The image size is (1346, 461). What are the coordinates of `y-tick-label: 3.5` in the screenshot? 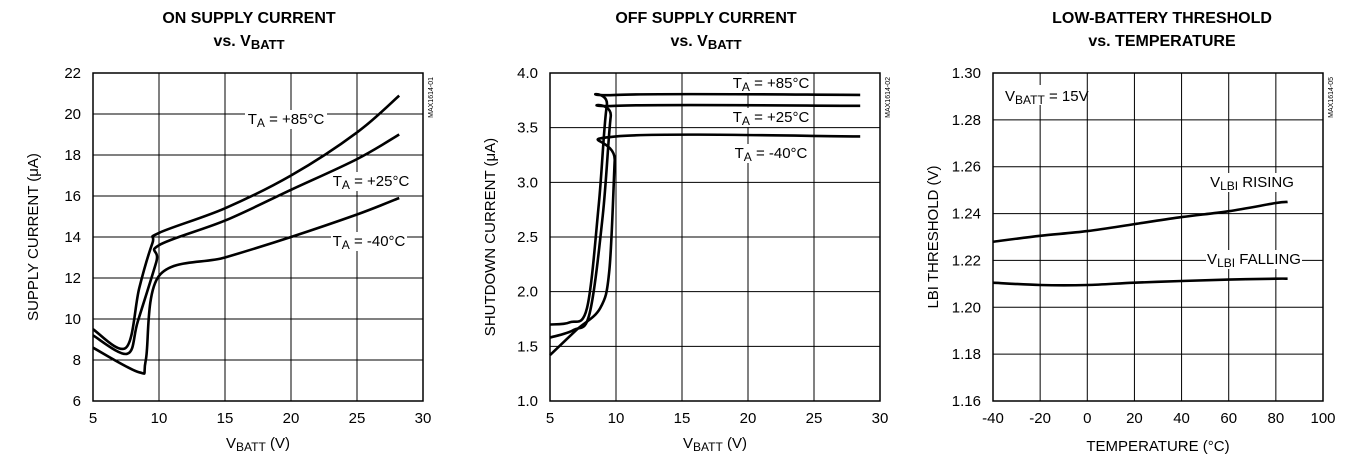 It's located at (527, 128).